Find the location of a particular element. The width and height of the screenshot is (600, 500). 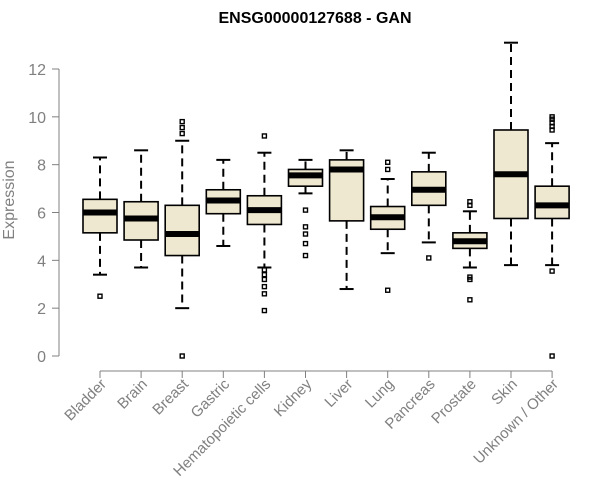

y-tick-label: 12 is located at coordinates (37, 70).